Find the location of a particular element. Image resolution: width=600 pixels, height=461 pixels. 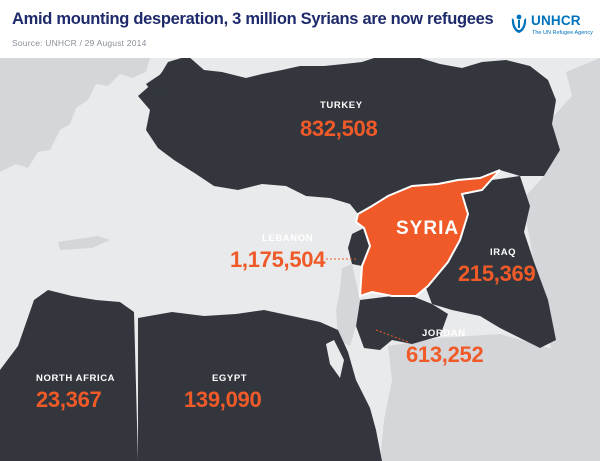

country-egypt is located at coordinates (260, 385).